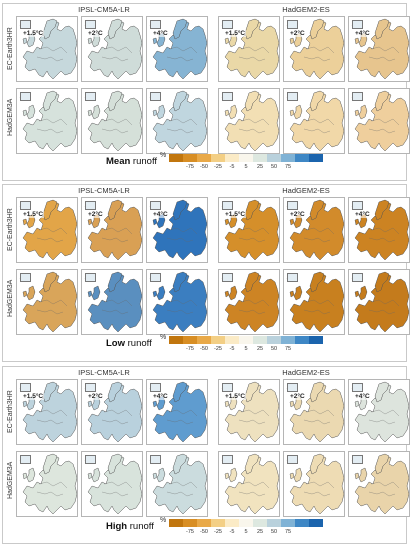 Image resolution: width=410 pixels, height=550 pixels. I want to click on gcm-label-ipsl: IPSL-CM5A-LR, so click(104, 372).